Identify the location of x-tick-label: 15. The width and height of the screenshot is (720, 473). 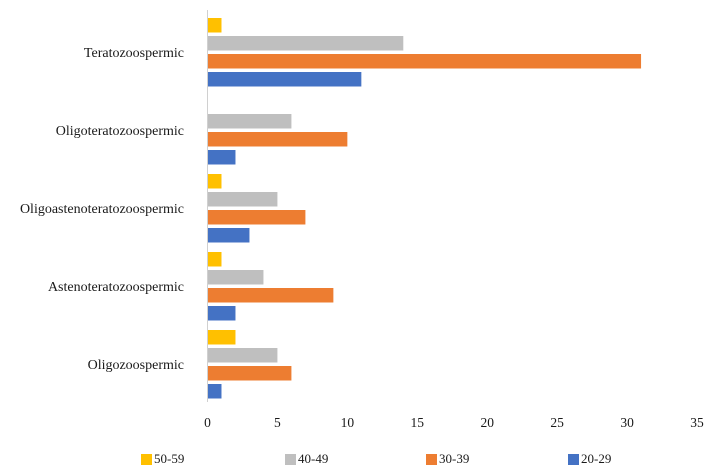
(418, 422).